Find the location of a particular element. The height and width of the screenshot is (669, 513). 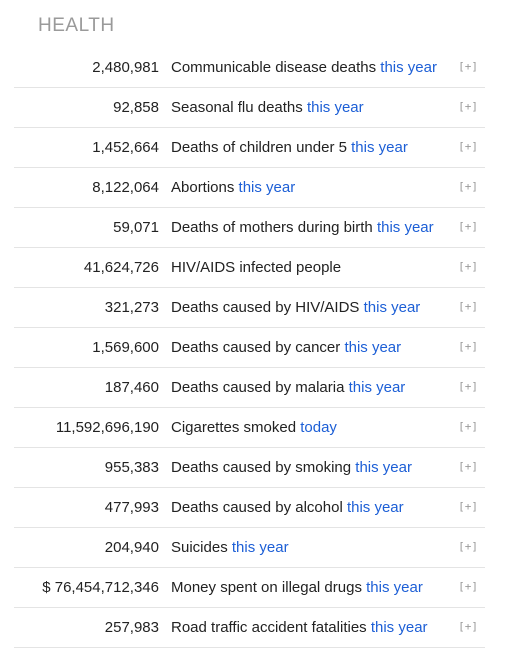

stat-label: Deaths caused by alcohol this year is located at coordinates (287, 507).